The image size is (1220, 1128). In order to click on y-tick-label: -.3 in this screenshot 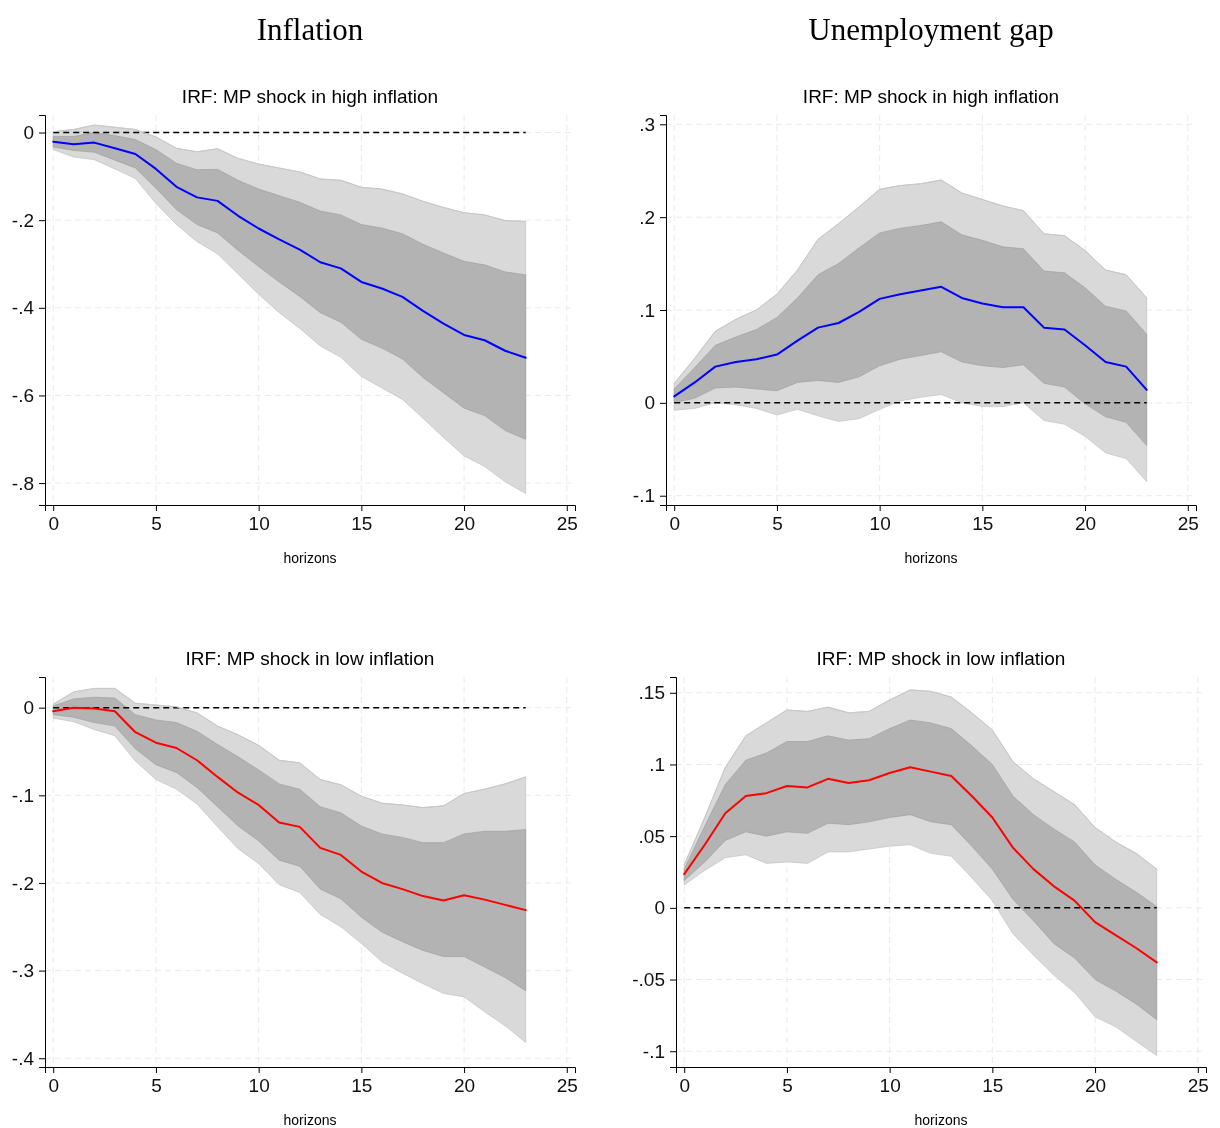, I will do `click(22, 971)`.